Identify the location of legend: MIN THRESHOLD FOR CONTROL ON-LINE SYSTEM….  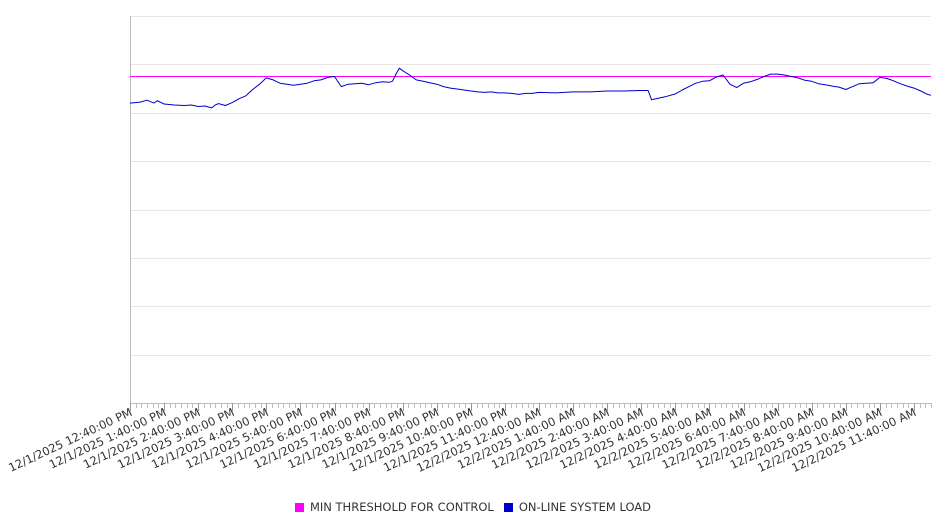
(473, 507).